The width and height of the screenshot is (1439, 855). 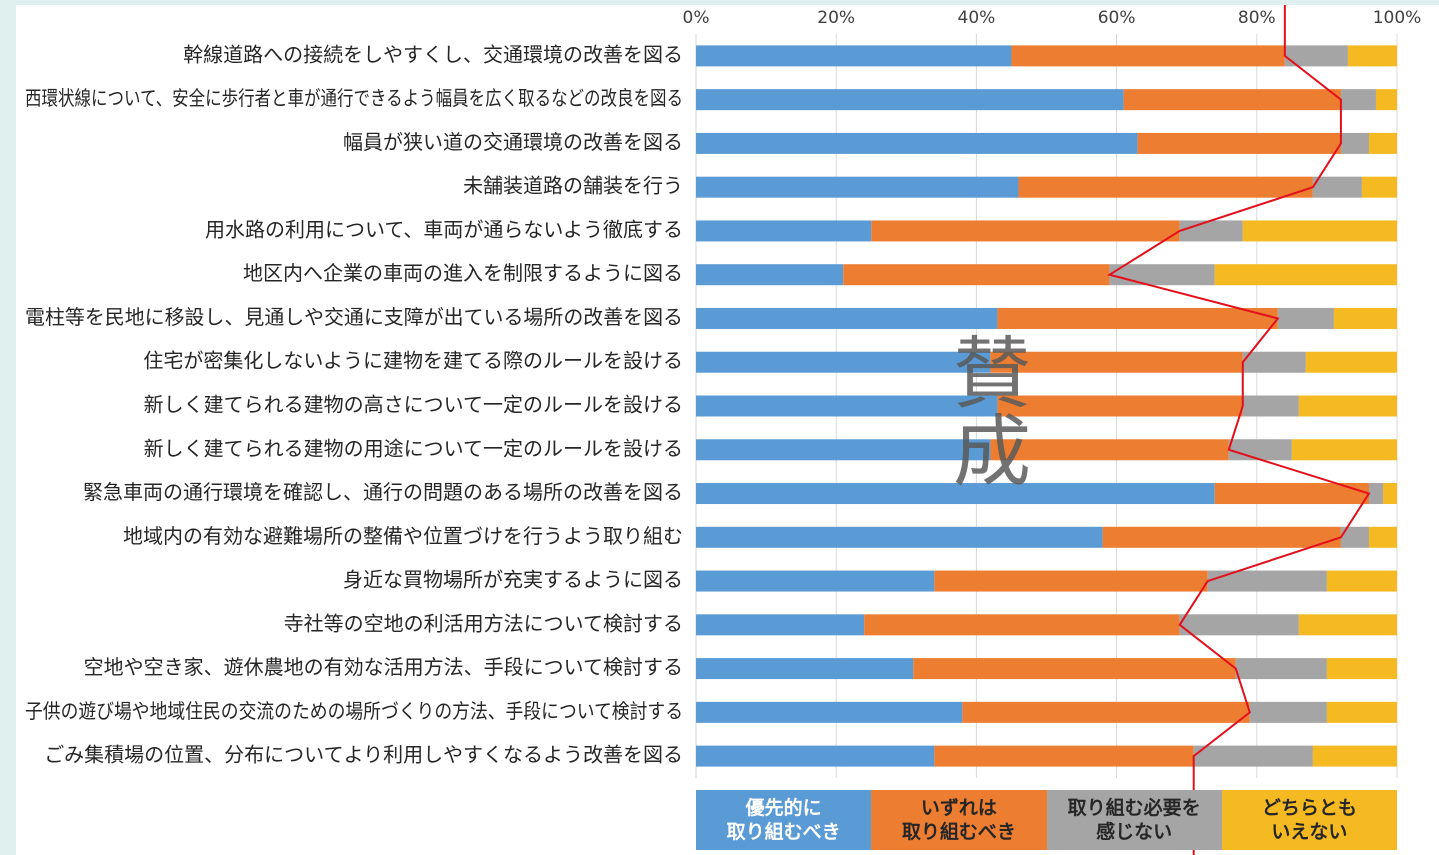 I want to click on category-label: 用水路の利用について、車両が通らないよう徹底する, so click(x=444, y=229).